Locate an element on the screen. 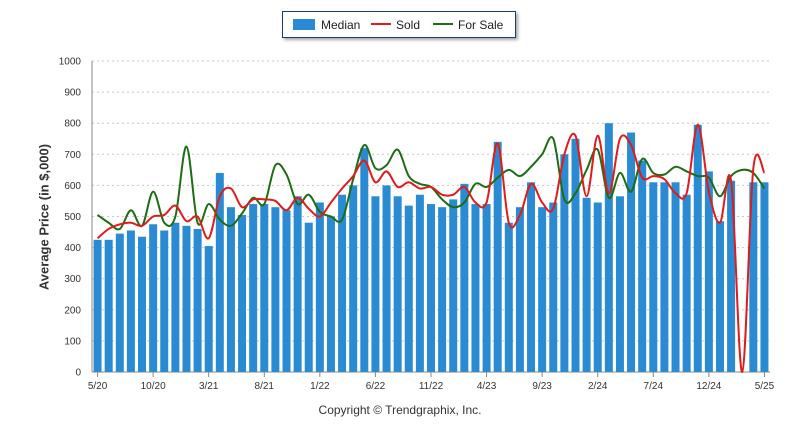 This screenshot has height=434, width=800. x-tick-label: 2/24 is located at coordinates (598, 386).